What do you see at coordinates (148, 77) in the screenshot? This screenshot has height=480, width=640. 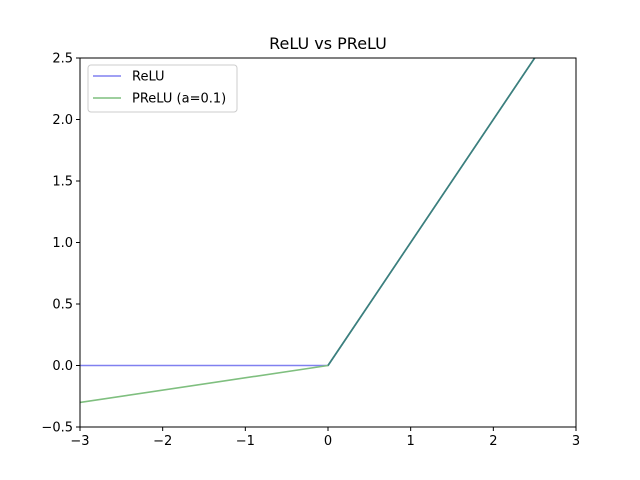 I see `legend-label: ReLU` at bounding box center [148, 77].